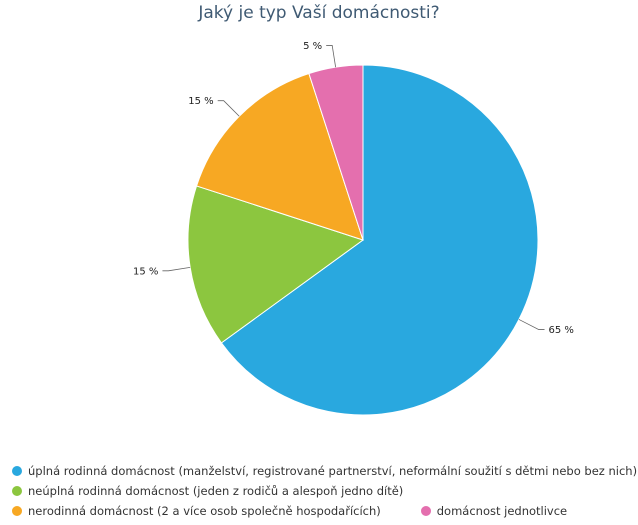 The height and width of the screenshot is (525, 638). I want to click on leader-line-jednotlivce, so click(331, 56).